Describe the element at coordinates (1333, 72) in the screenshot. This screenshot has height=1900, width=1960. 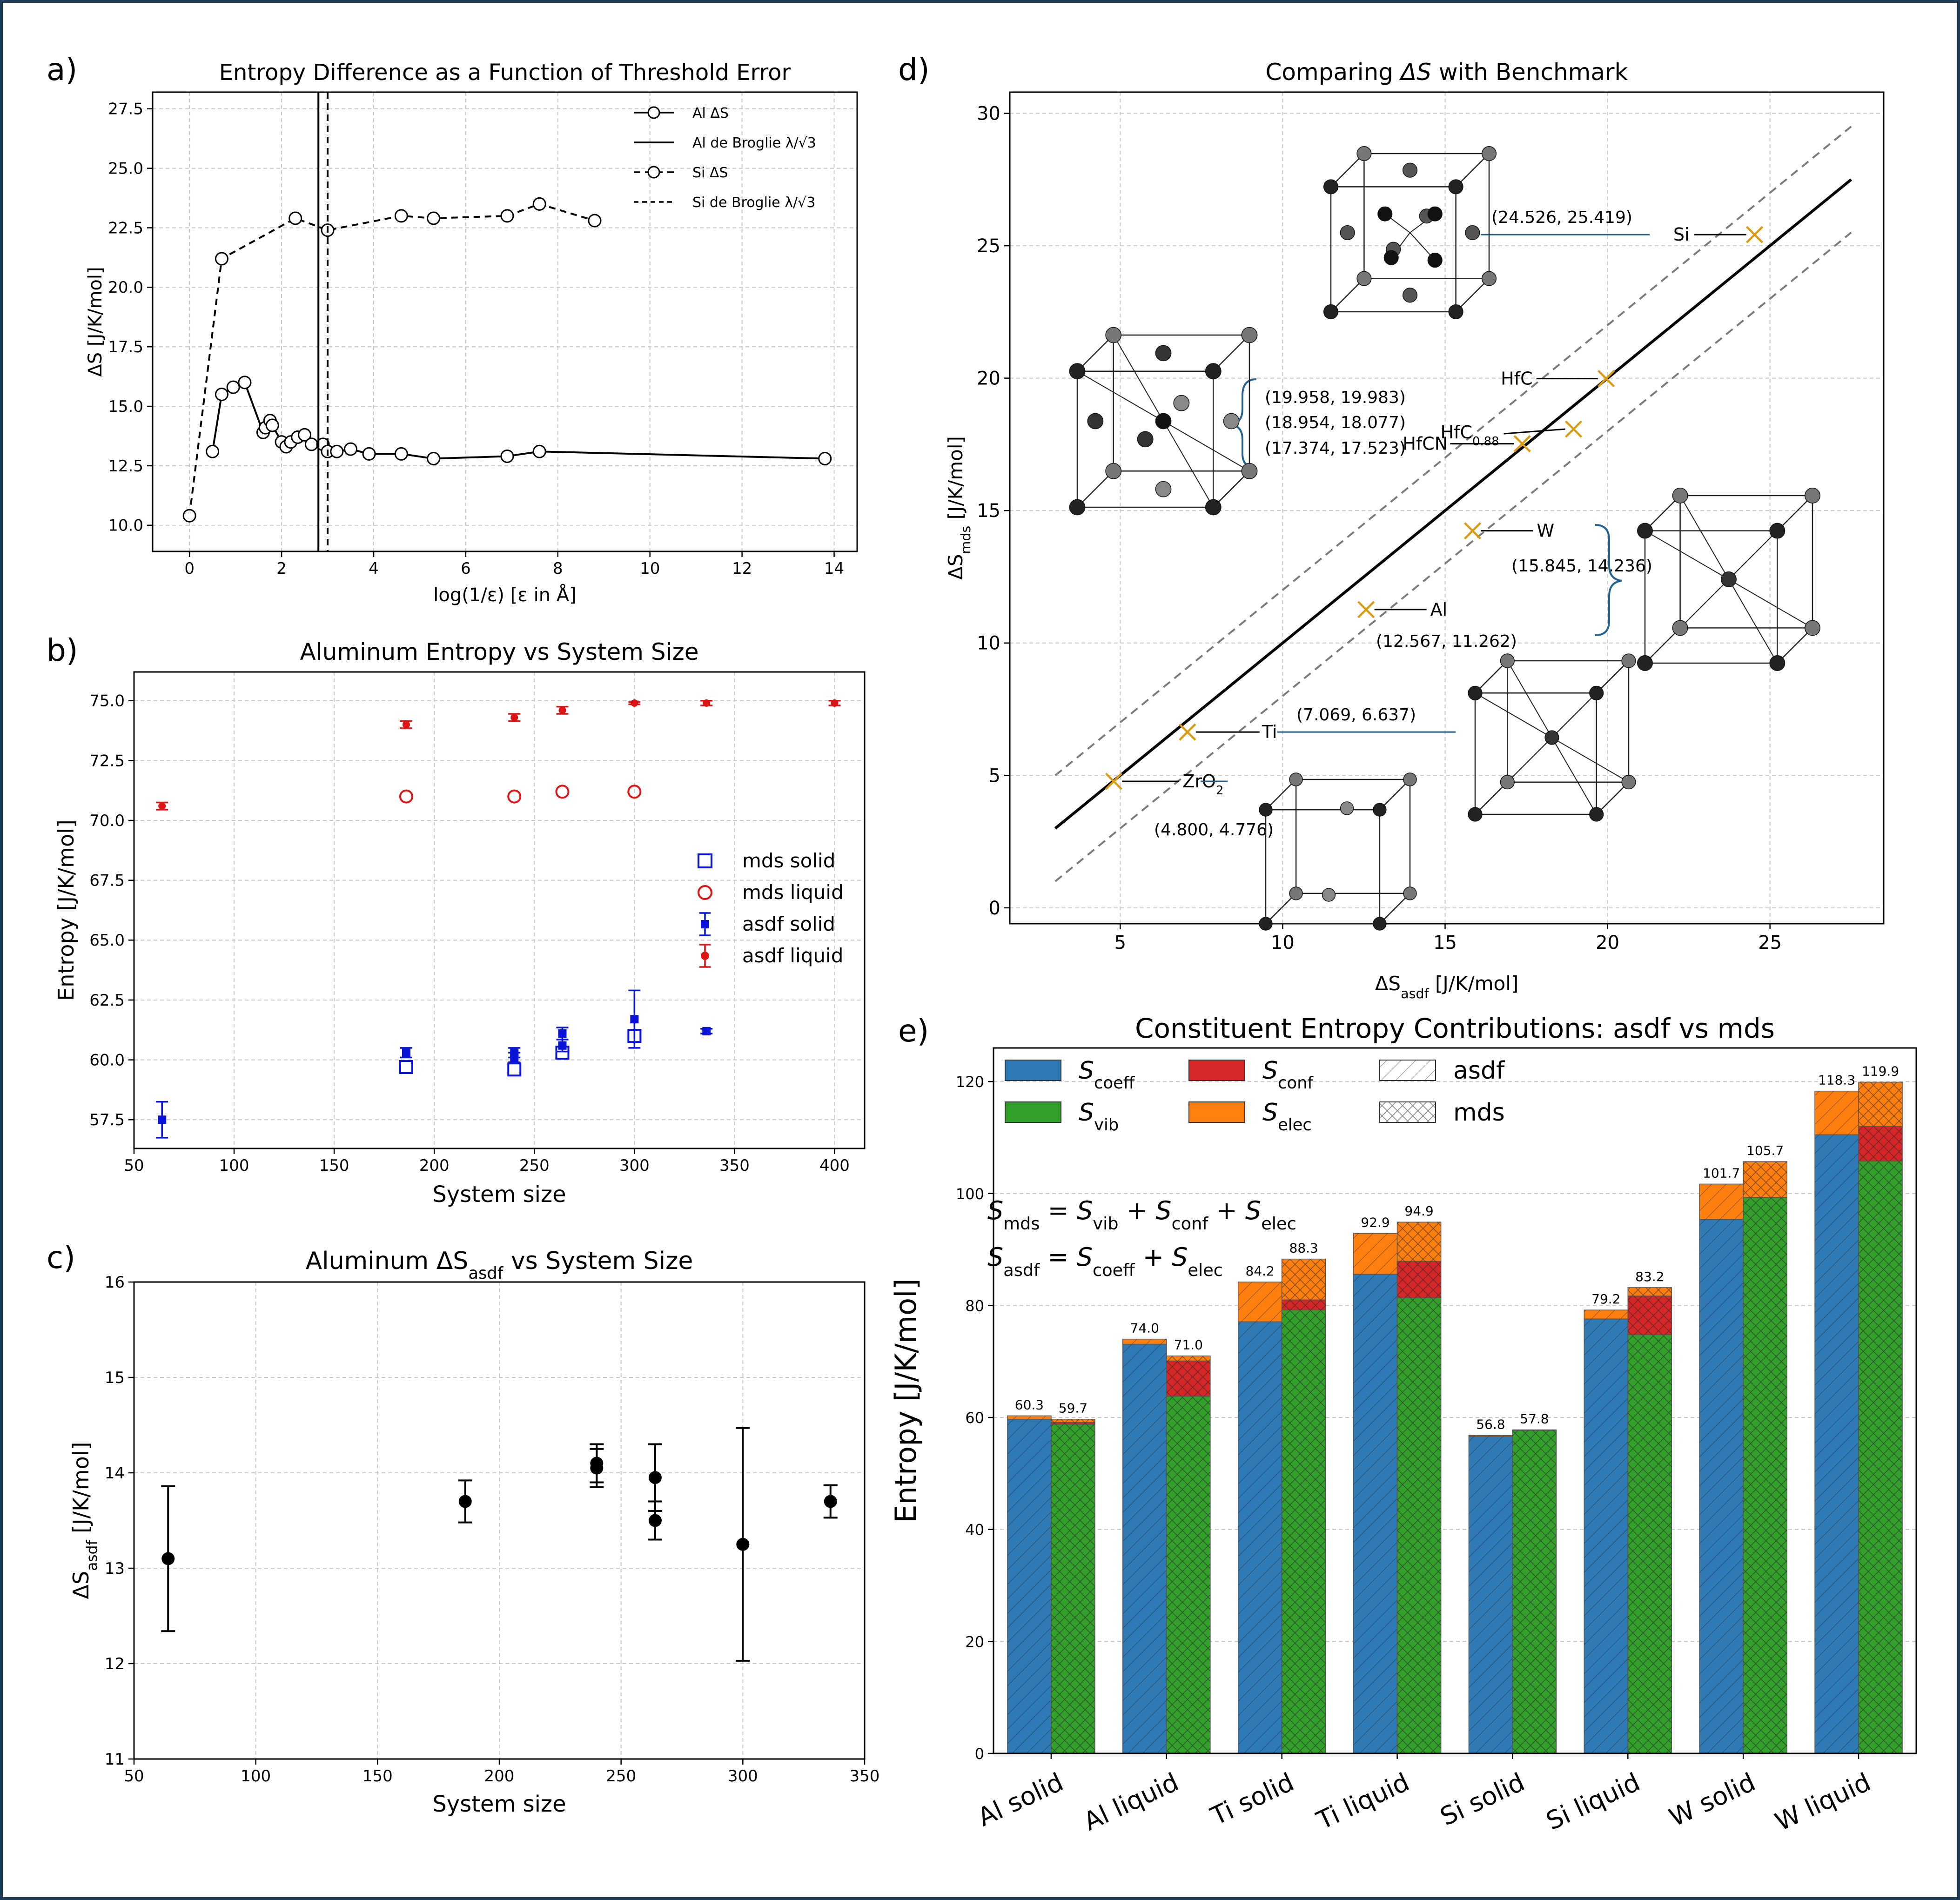
I see `text-part: Comparing` at that location.